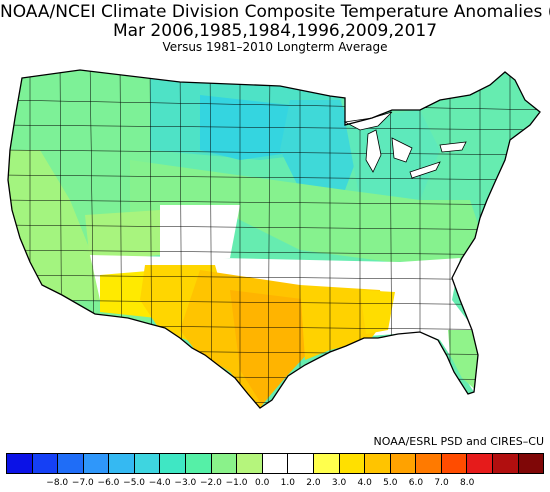  Describe the element at coordinates (236, 483) in the screenshot. I see `color-scale-tick-label: −1.0` at that location.